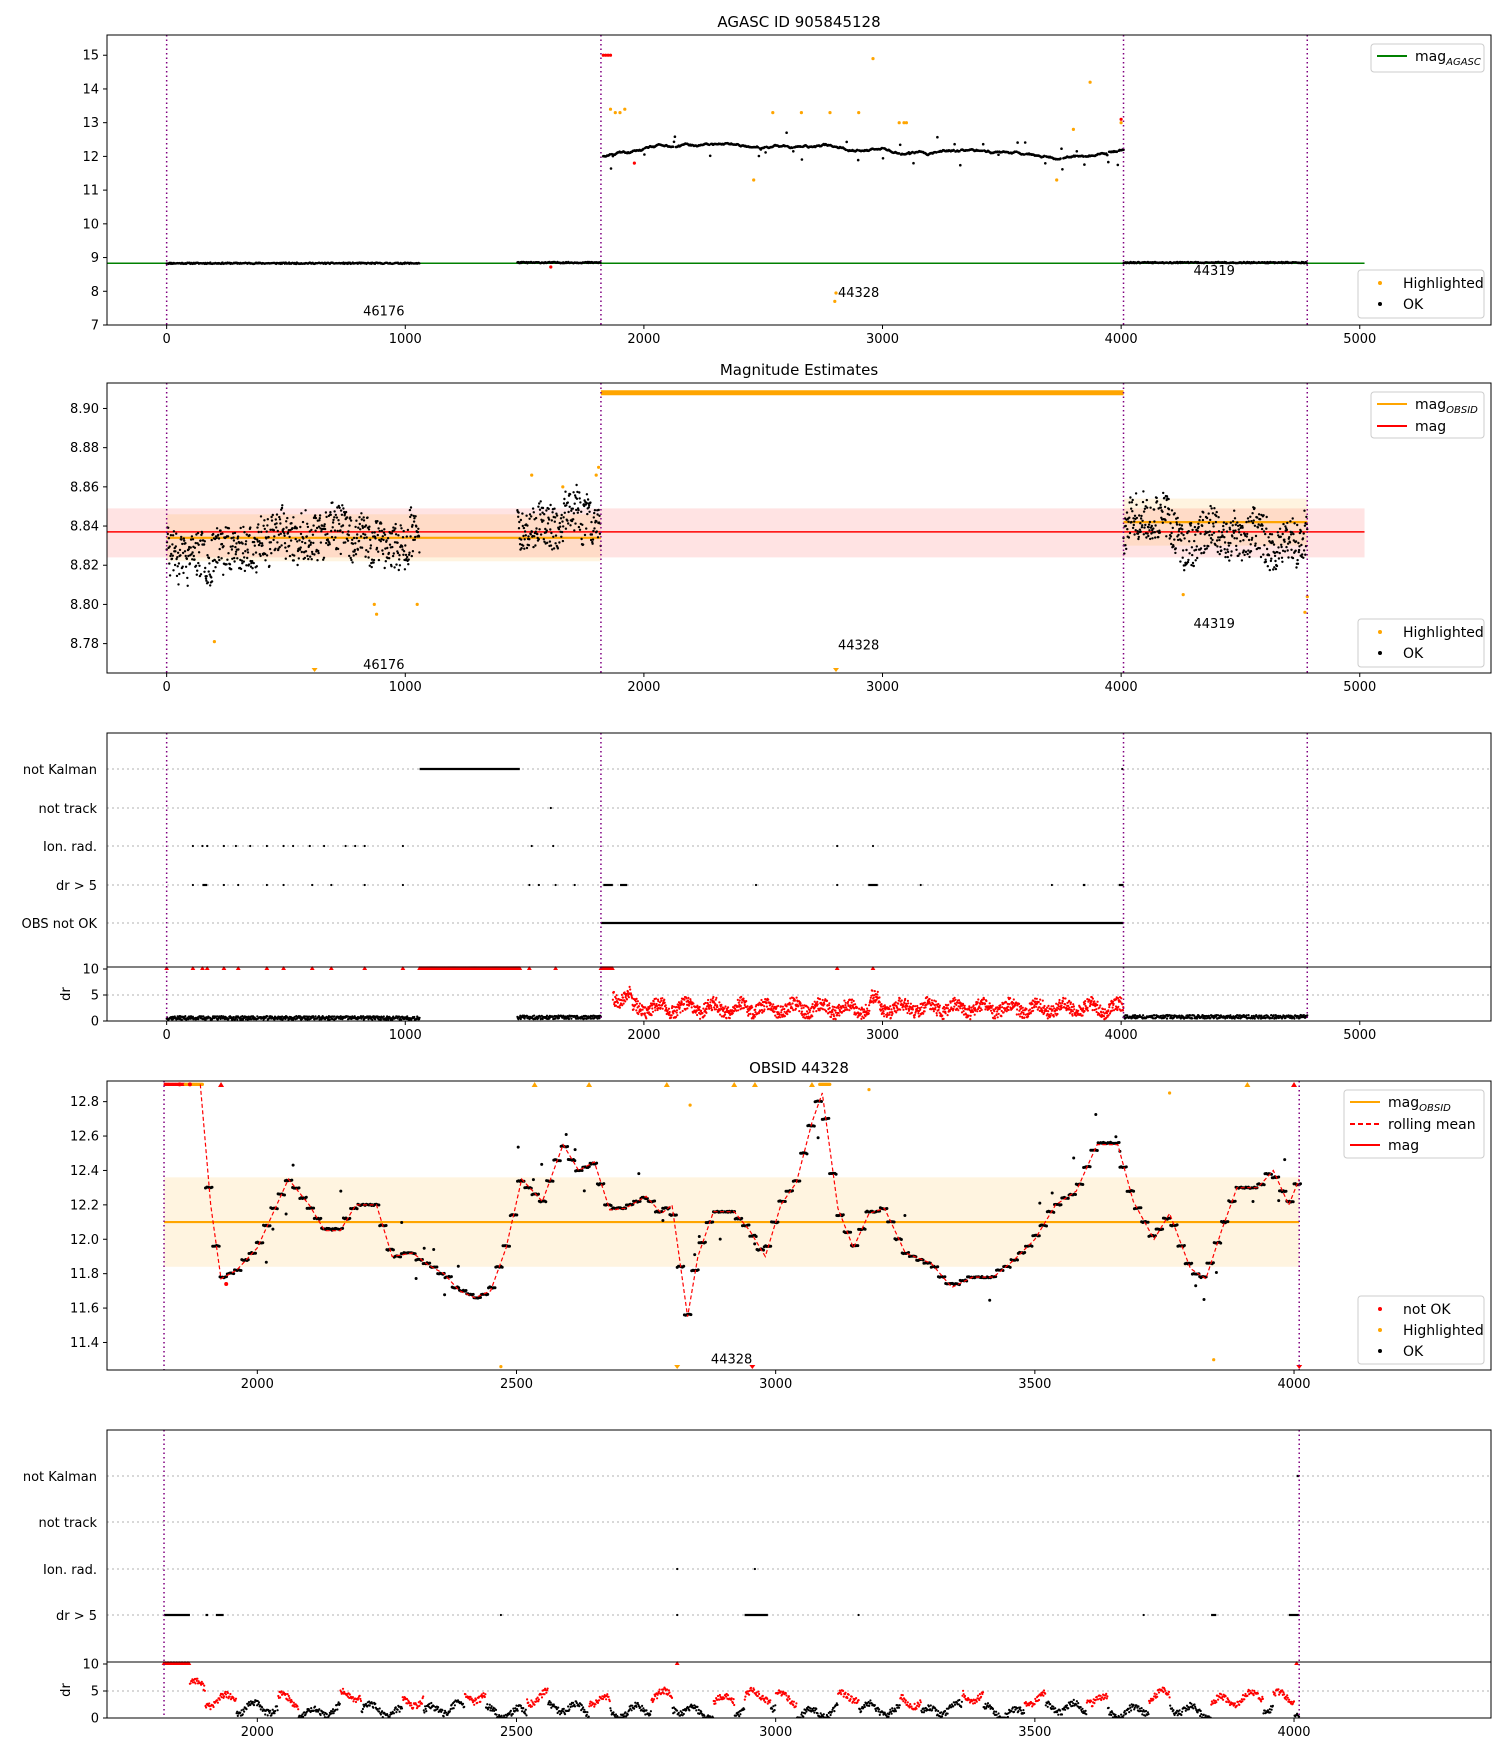 Image resolution: width=1500 pixels, height=1750 pixels. Describe the element at coordinates (60, 924) in the screenshot. I see `flag-category-label: OBS not OK` at that location.